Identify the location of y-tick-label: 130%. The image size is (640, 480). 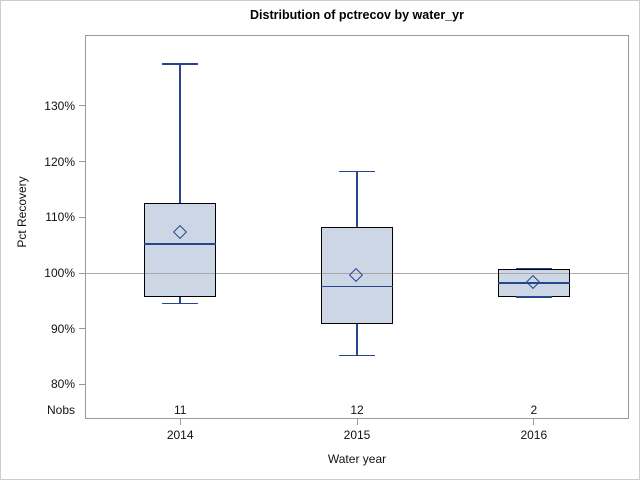
(59, 105).